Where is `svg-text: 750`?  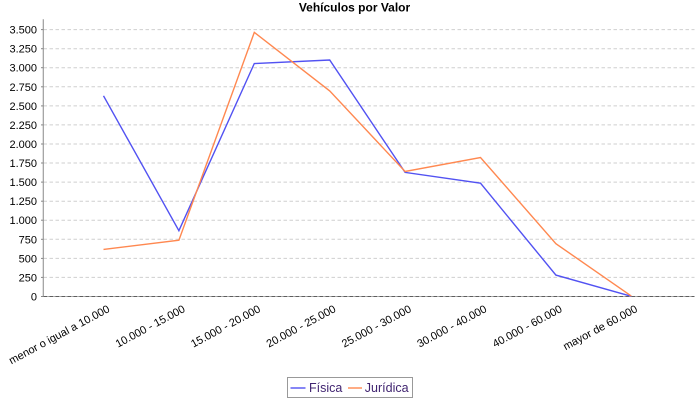
svg-text: 750 is located at coordinates (28, 240).